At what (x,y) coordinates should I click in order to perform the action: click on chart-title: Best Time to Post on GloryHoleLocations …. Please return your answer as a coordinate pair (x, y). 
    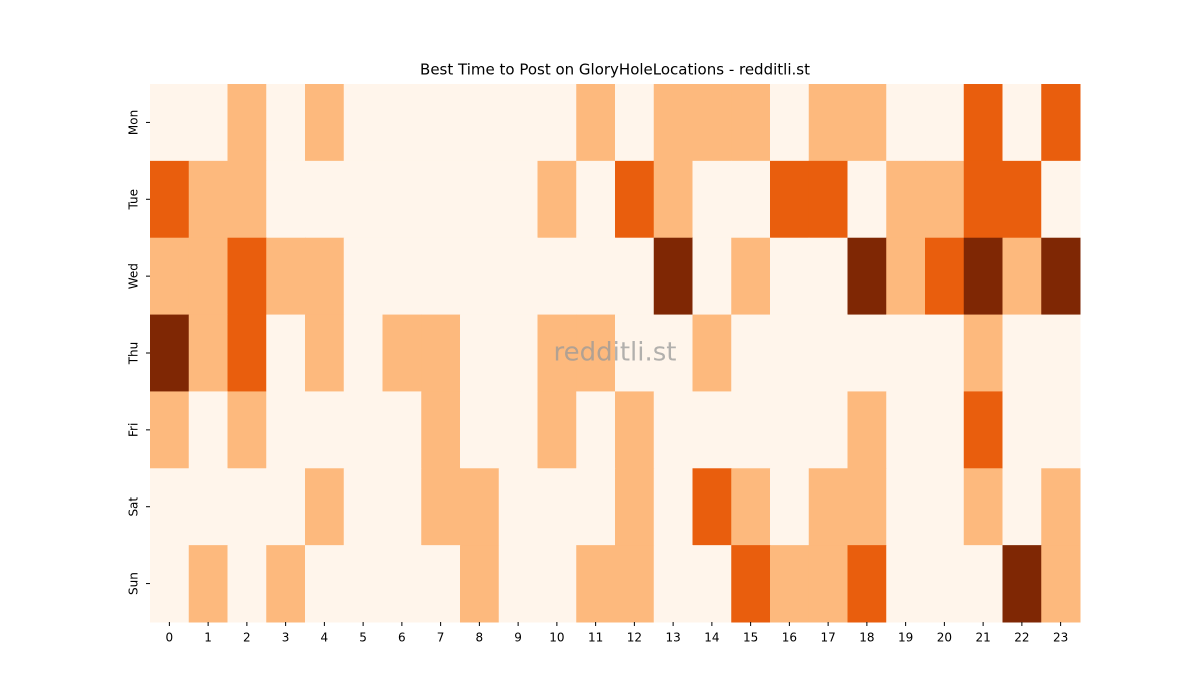
    Looking at the image, I should click on (615, 70).